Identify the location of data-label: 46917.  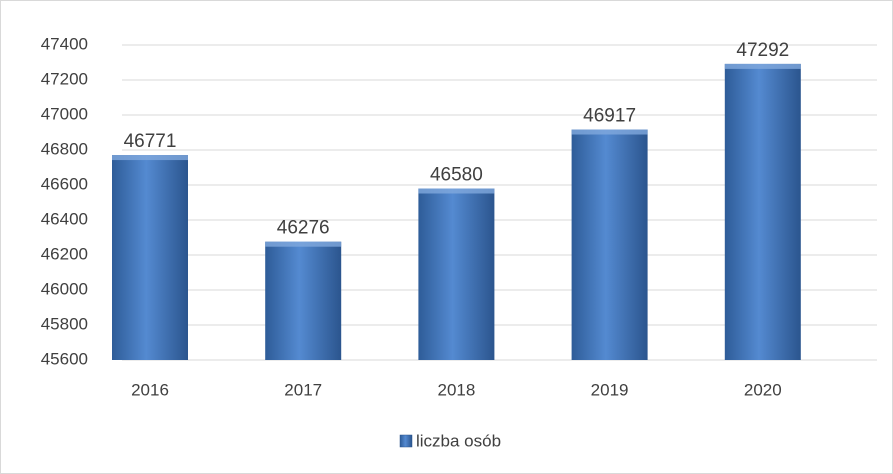
(609, 116).